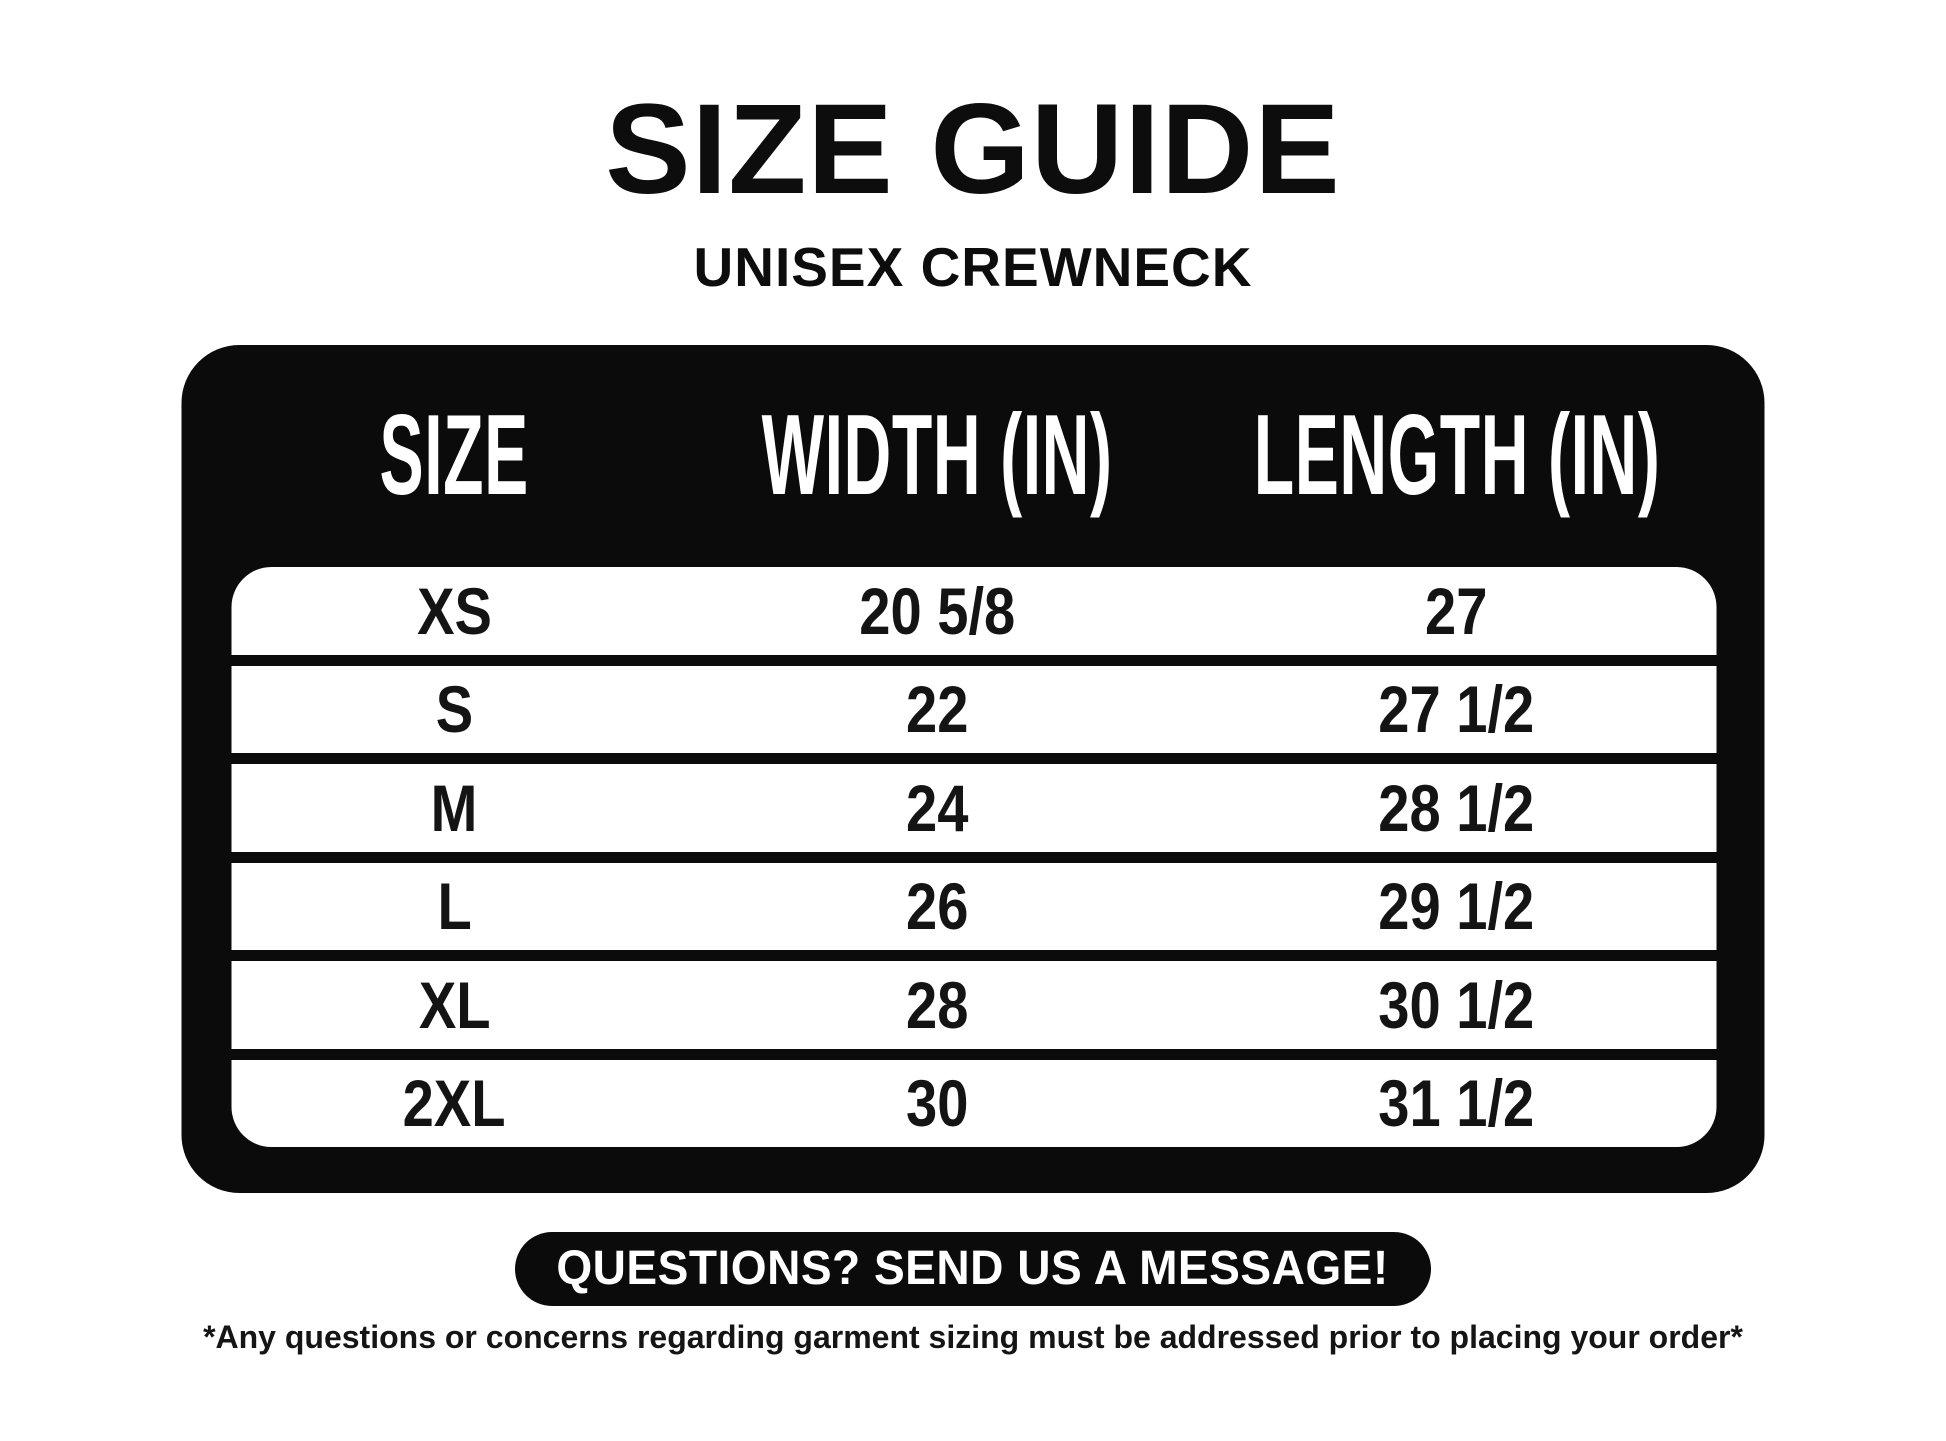 Image resolution: width=1946 pixels, height=1441 pixels. I want to click on cell-width: 20 5/8, so click(937, 611).